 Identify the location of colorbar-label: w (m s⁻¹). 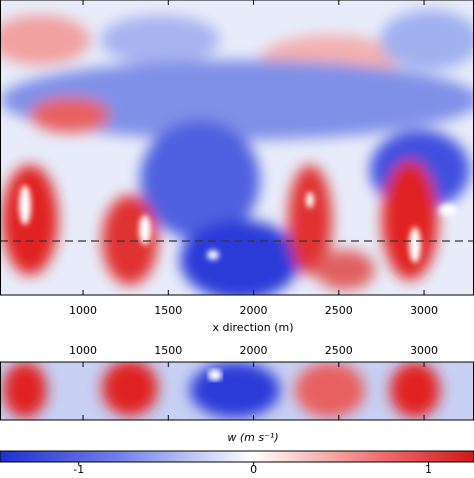
(252, 437).